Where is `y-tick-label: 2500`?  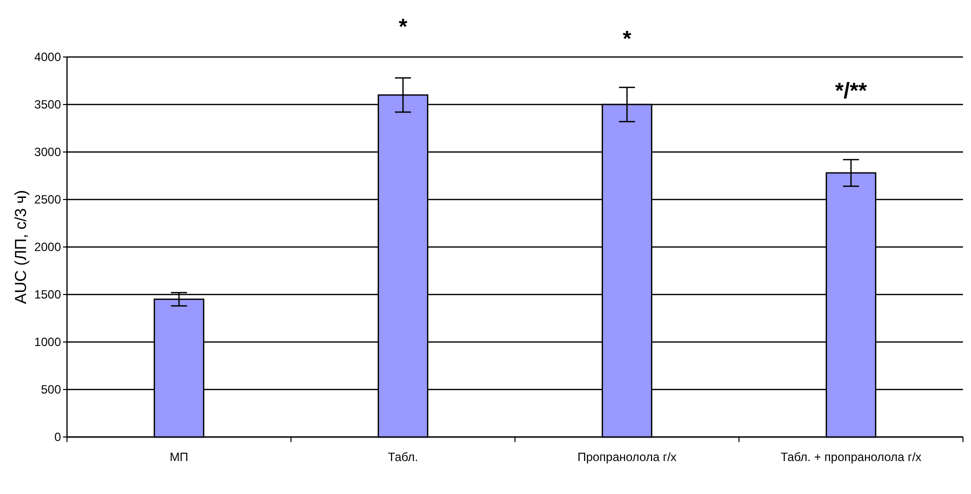
y-tick-label: 2500 is located at coordinates (48, 199).